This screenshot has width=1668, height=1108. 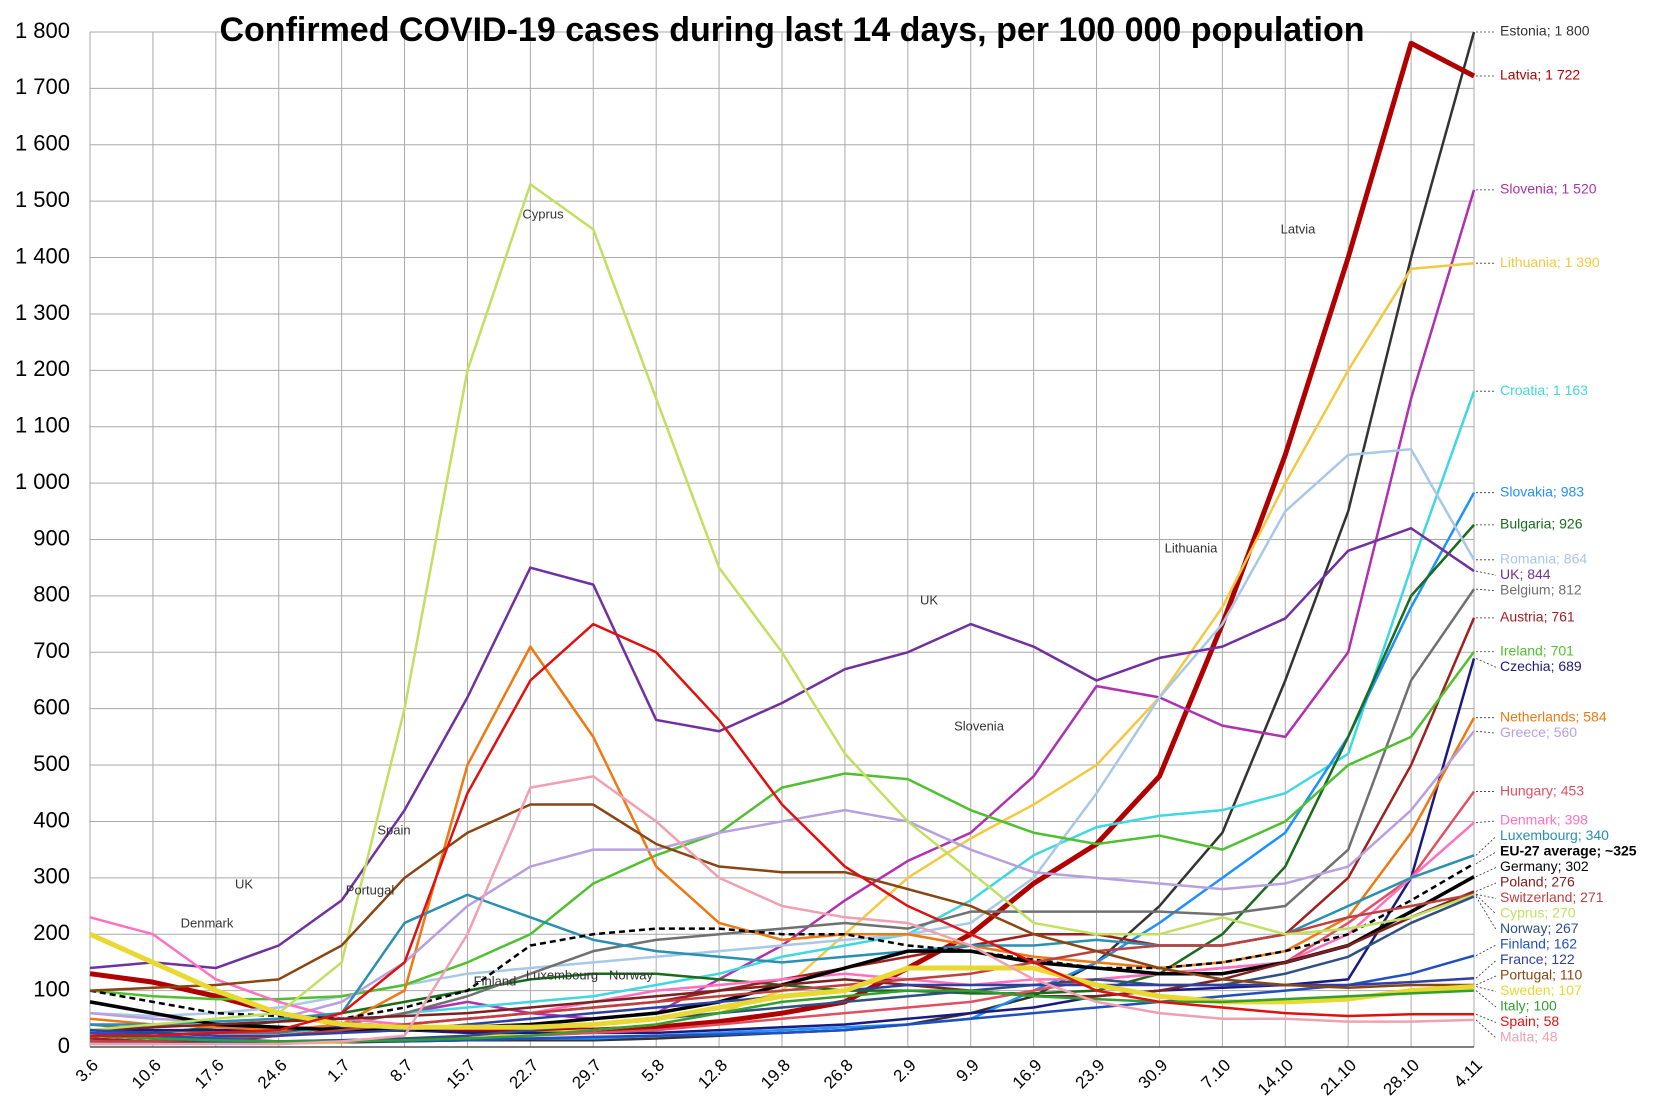 I want to click on legend-entry: Cyprus; 270, so click(x=1538, y=913).